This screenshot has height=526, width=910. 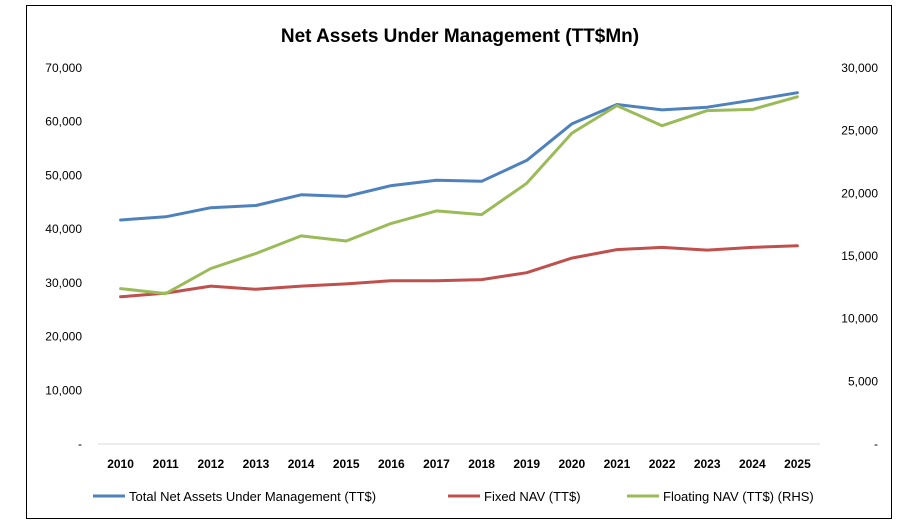 I want to click on x-tick-label: 2022, so click(x=662, y=464).